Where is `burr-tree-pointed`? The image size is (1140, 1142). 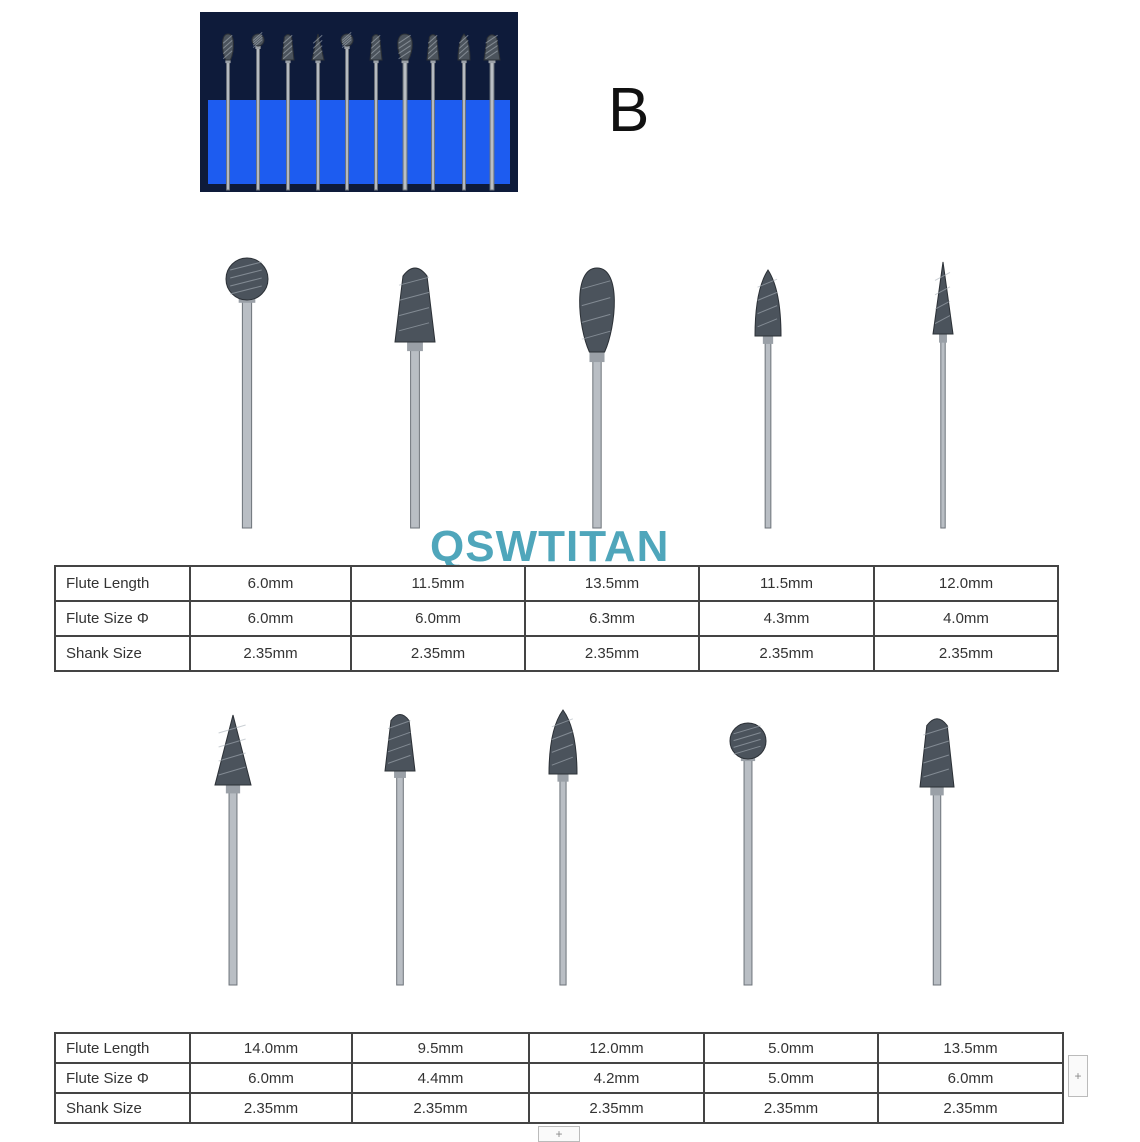
burr-tree-pointed is located at coordinates (768, 399).